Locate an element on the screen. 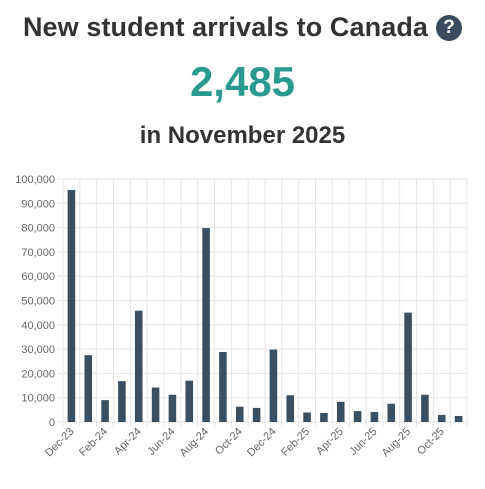 This screenshot has height=489, width=485. x-tick-label: Aug-25 is located at coordinates (397, 443).